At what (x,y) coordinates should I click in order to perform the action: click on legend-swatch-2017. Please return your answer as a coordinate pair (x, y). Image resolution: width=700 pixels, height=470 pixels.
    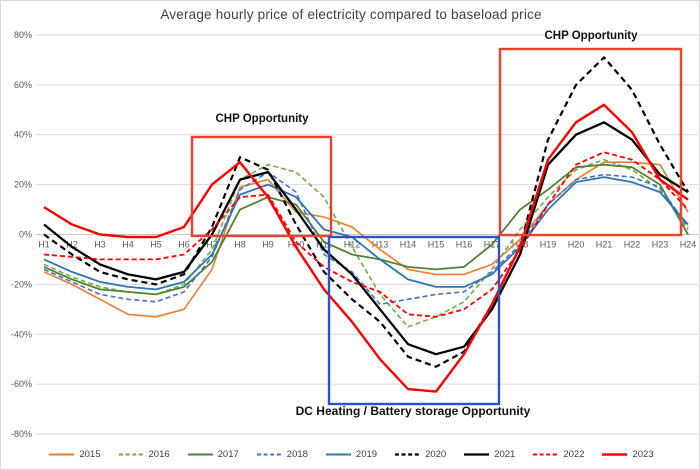
    Looking at the image, I should click on (200, 454).